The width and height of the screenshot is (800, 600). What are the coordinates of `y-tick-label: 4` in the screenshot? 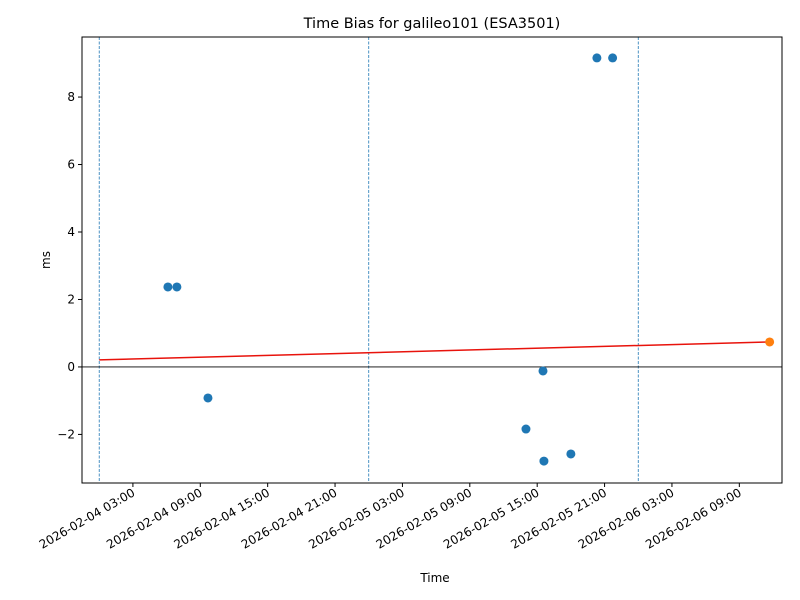 It's located at (71, 232).